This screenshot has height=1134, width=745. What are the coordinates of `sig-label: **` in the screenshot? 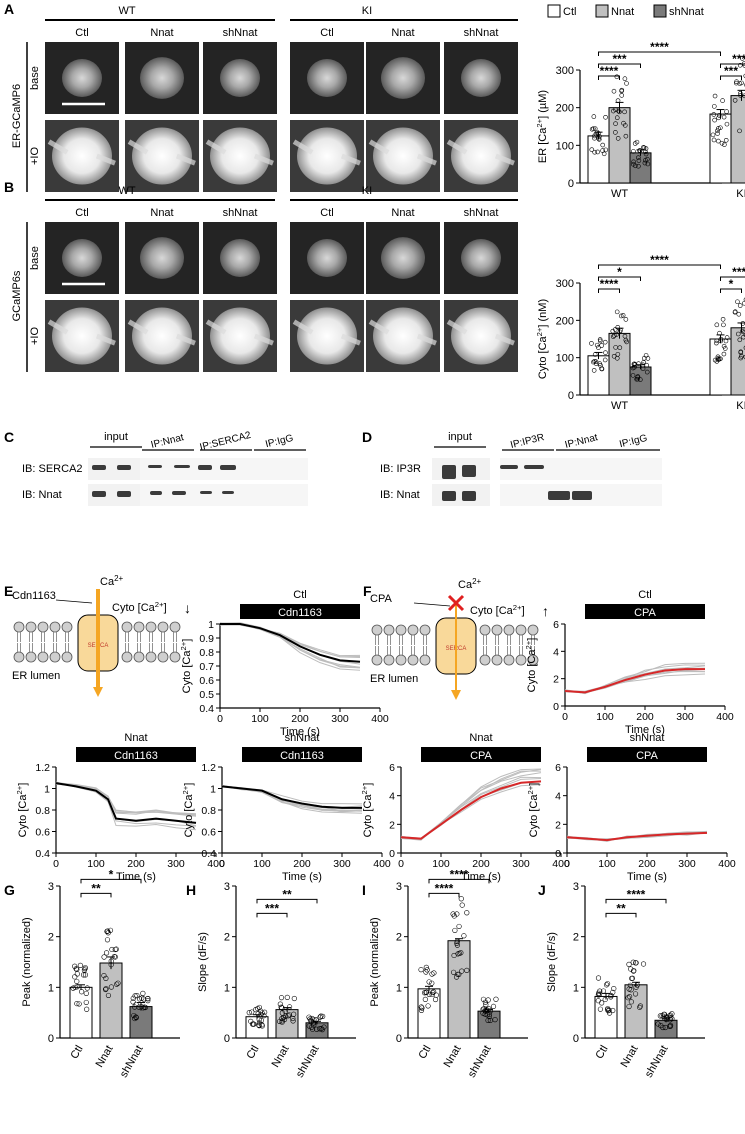 It's located at (621, 908).